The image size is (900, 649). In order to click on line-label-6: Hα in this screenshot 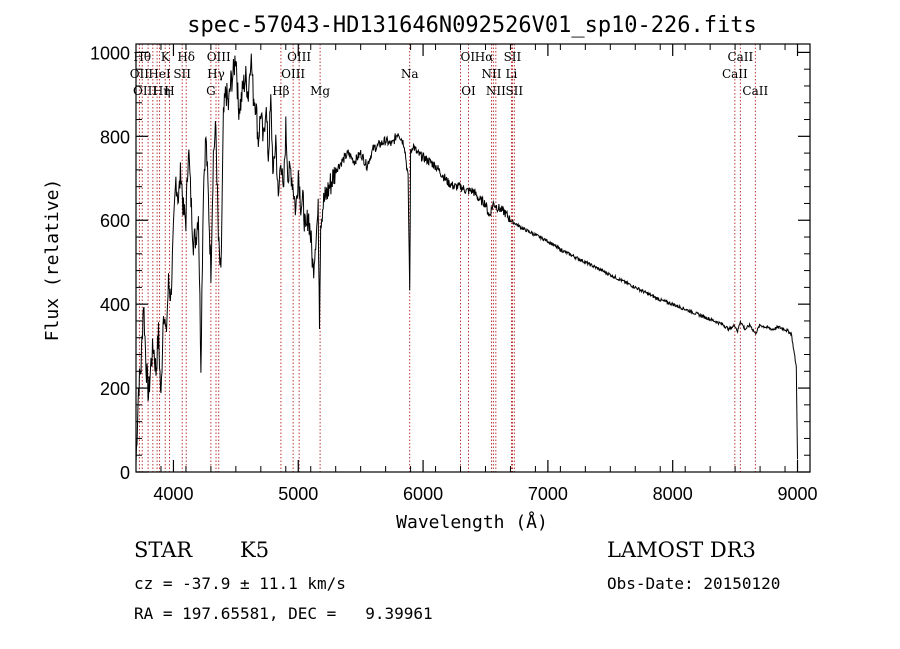, I will do `click(484, 57)`.